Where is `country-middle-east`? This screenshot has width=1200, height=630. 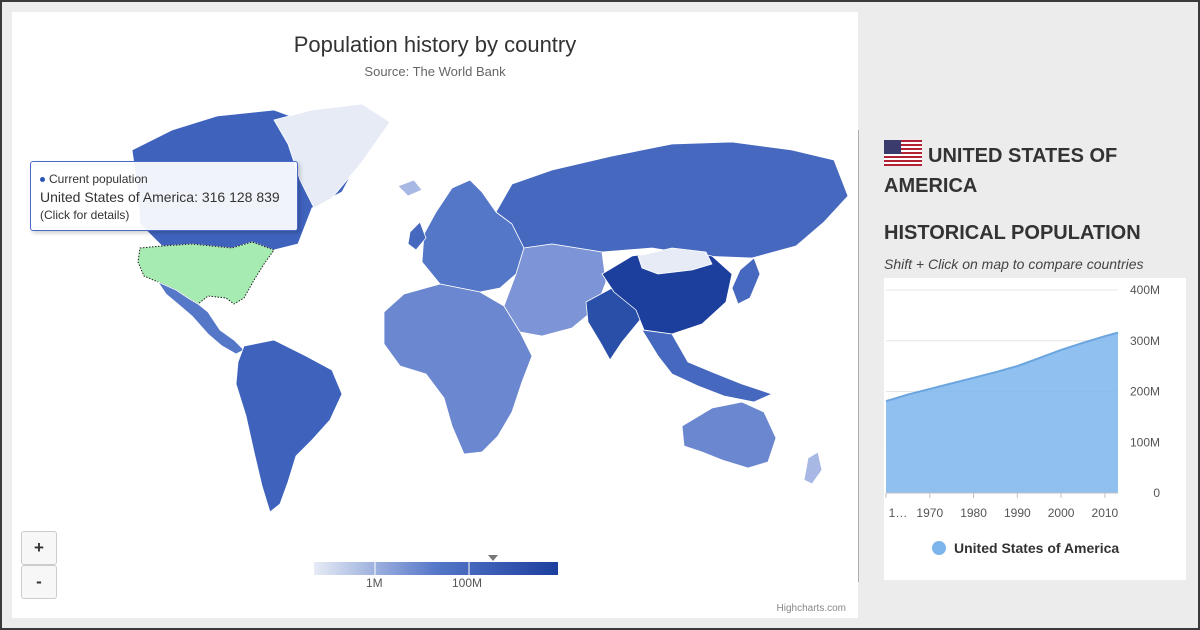 country-middle-east is located at coordinates (555, 290).